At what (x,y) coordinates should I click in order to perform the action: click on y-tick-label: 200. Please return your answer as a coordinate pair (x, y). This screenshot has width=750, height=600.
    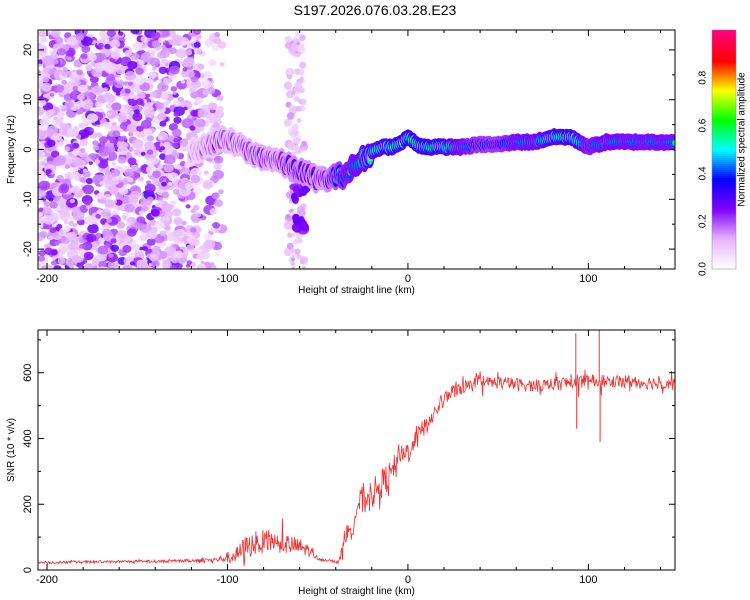
    Looking at the image, I should click on (28, 504).